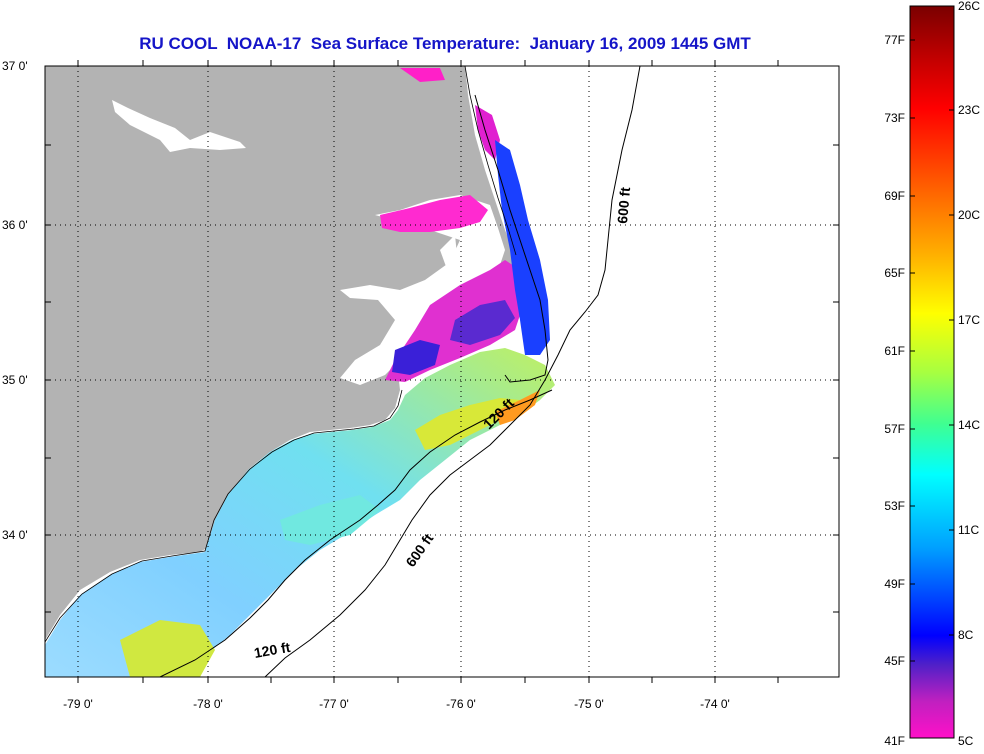 The height and width of the screenshot is (754, 984). What do you see at coordinates (715, 704) in the screenshot?
I see `lon-label-74: -74 0'` at bounding box center [715, 704].